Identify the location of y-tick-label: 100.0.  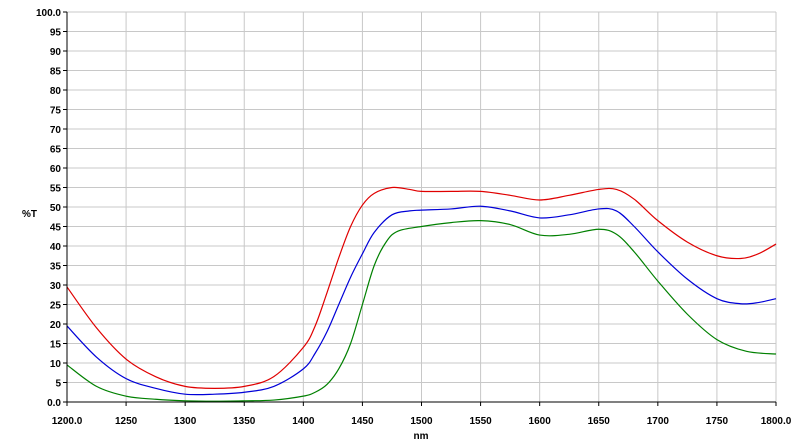
(48, 13).